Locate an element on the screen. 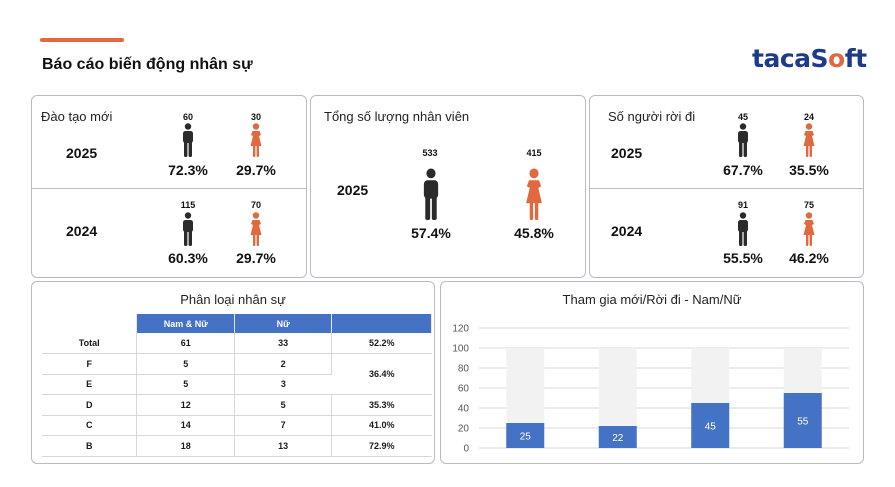  table-cell: 7 is located at coordinates (283, 425).